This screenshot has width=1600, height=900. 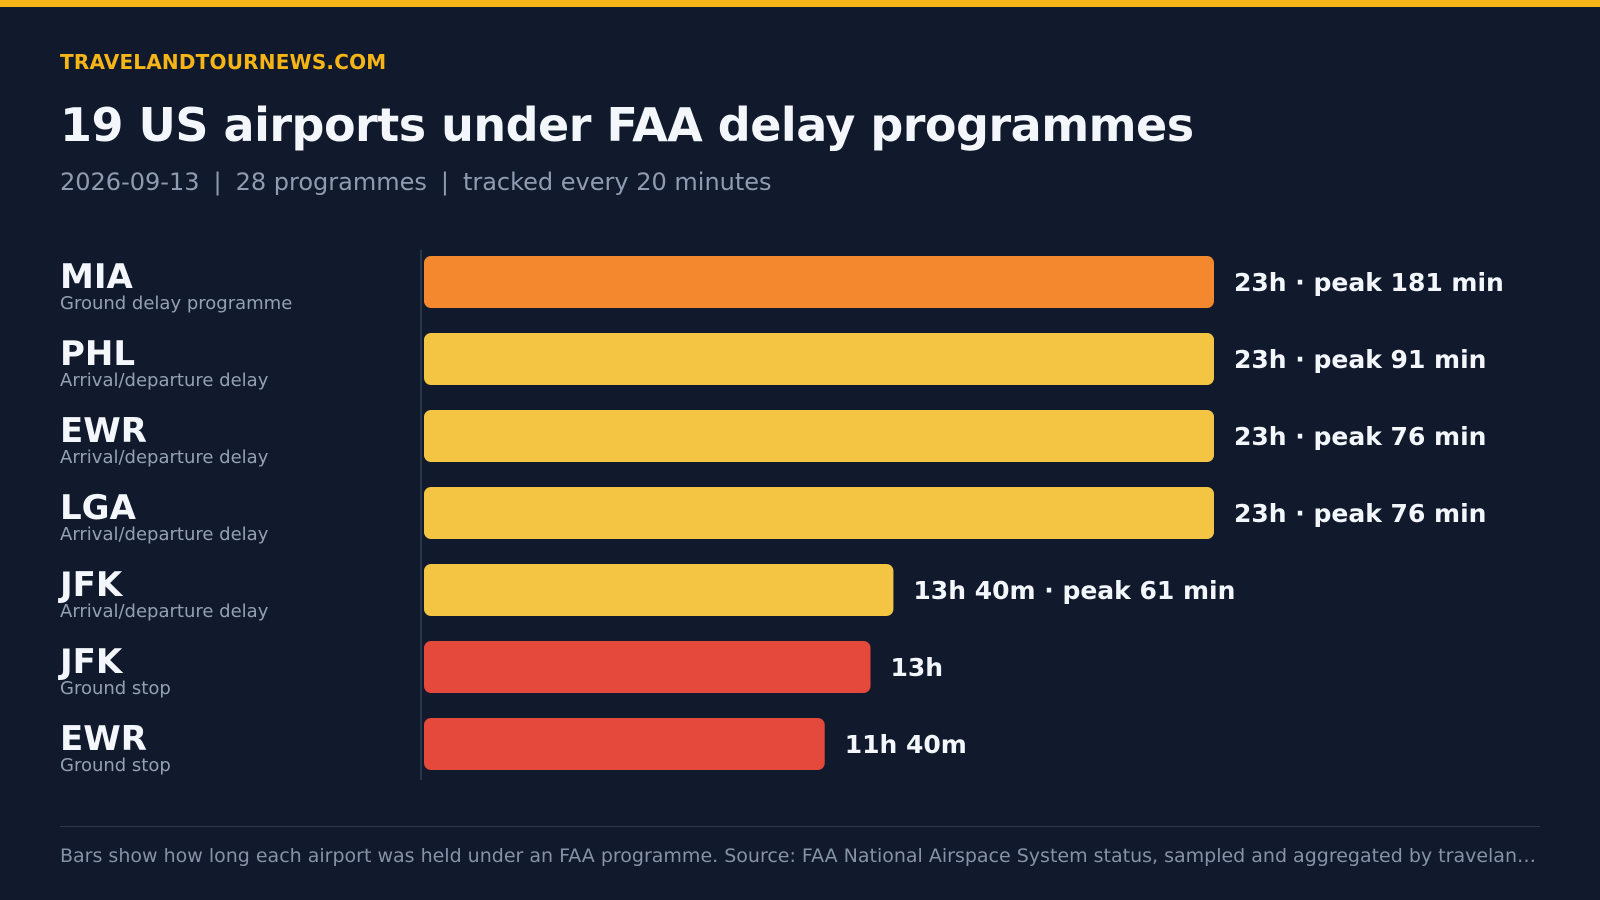 What do you see at coordinates (96, 277) in the screenshot?
I see `airport-code: MIA` at bounding box center [96, 277].